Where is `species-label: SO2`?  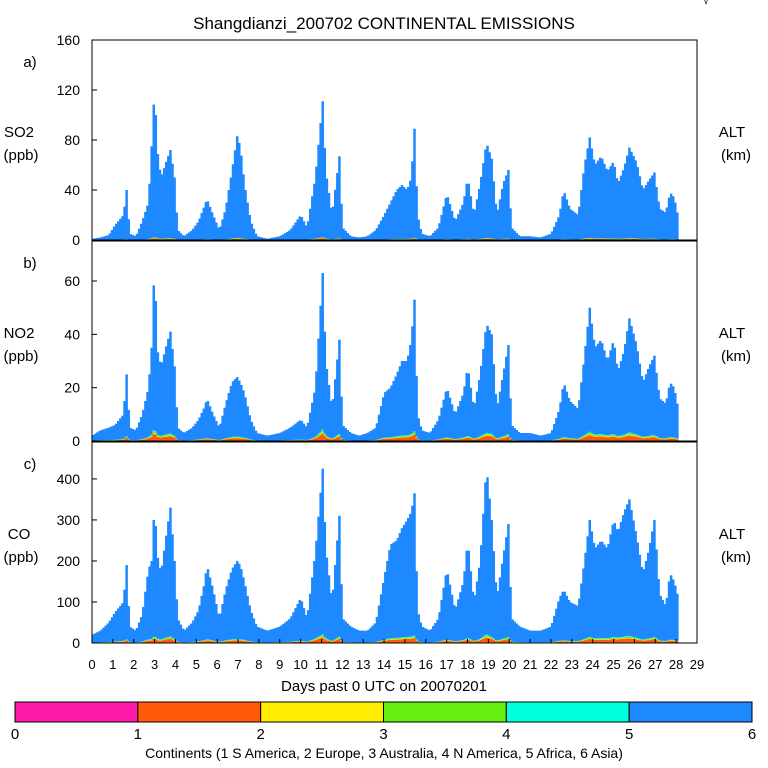
species-label: SO2 is located at coordinates (19, 132).